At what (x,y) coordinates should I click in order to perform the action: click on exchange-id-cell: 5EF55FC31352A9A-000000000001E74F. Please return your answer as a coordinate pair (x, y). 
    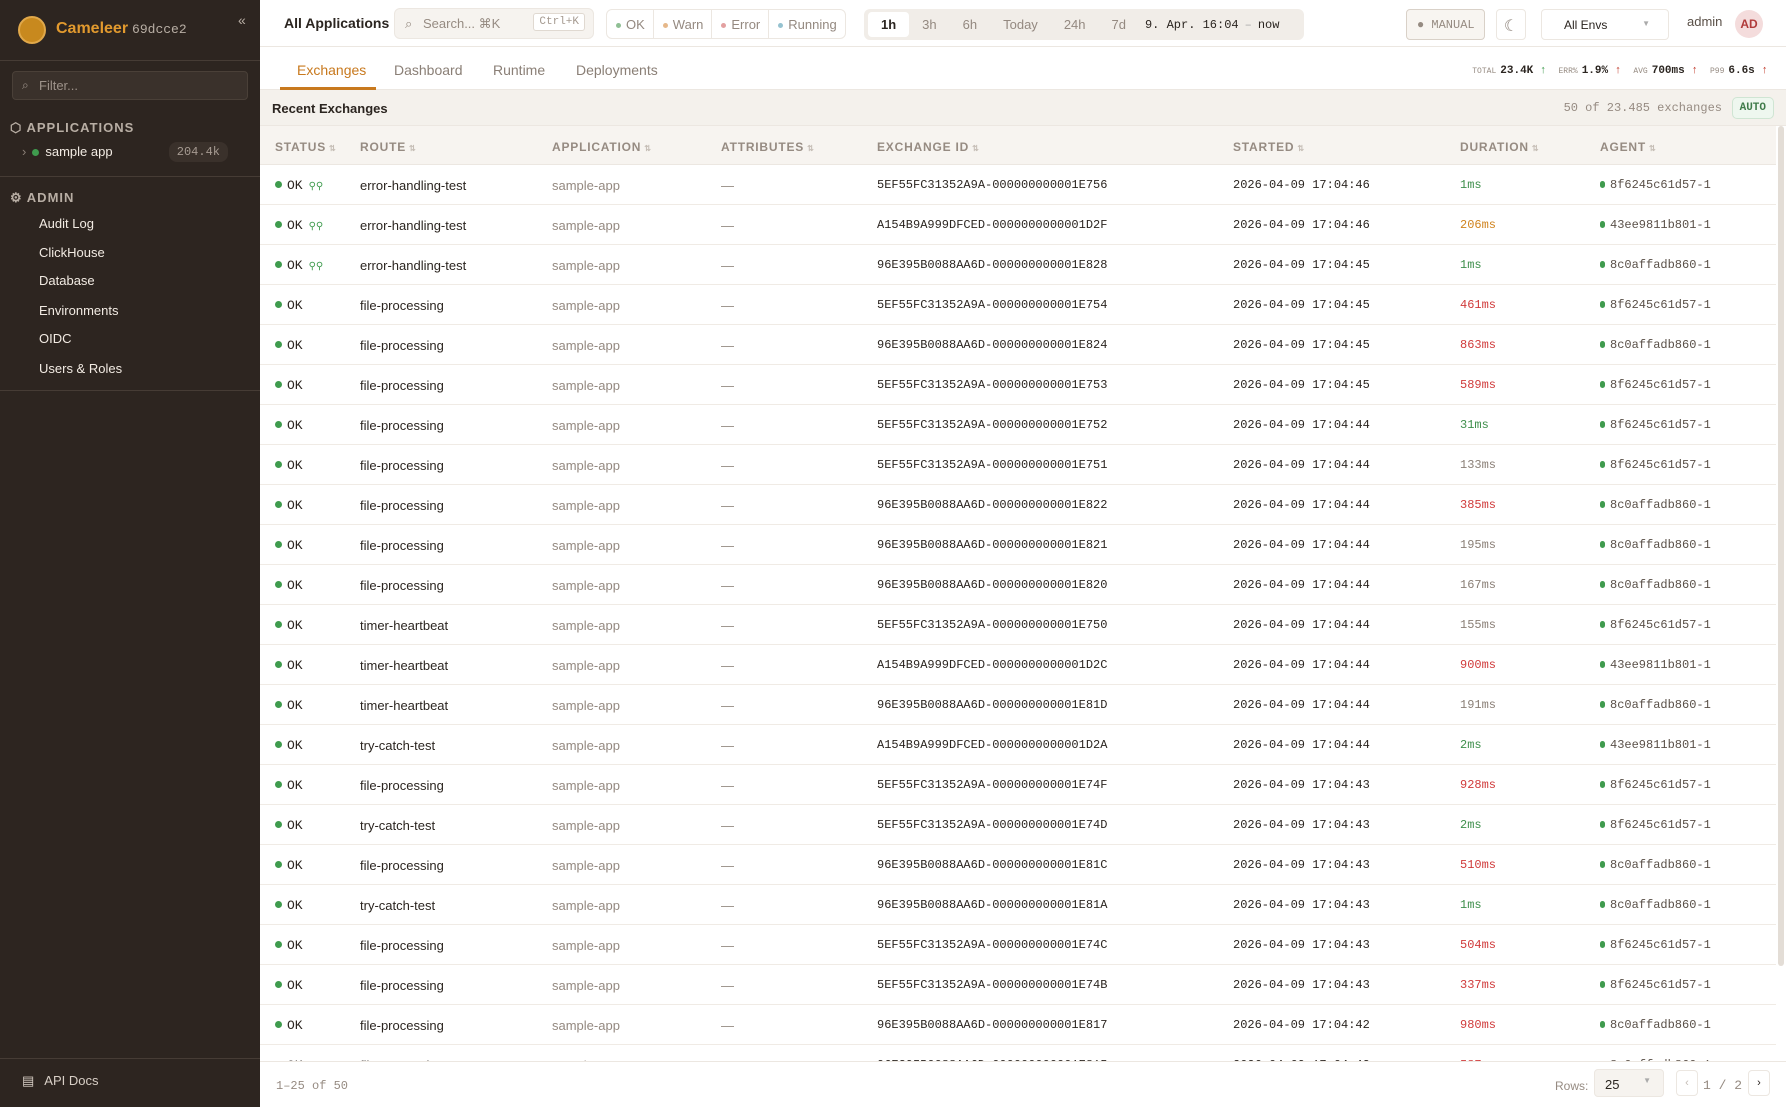
    Looking at the image, I should click on (992, 785).